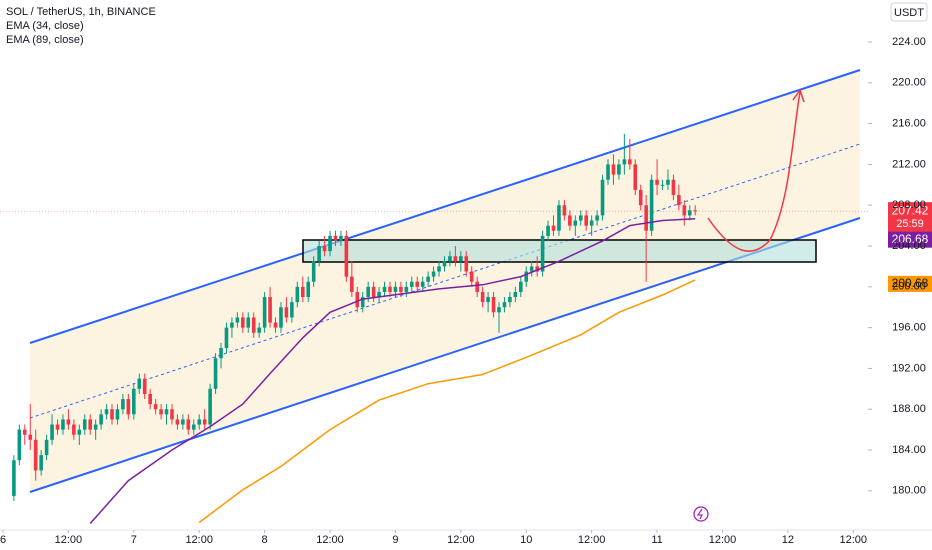  Describe the element at coordinates (699, 514) in the screenshot. I see `event-bolt` at that location.